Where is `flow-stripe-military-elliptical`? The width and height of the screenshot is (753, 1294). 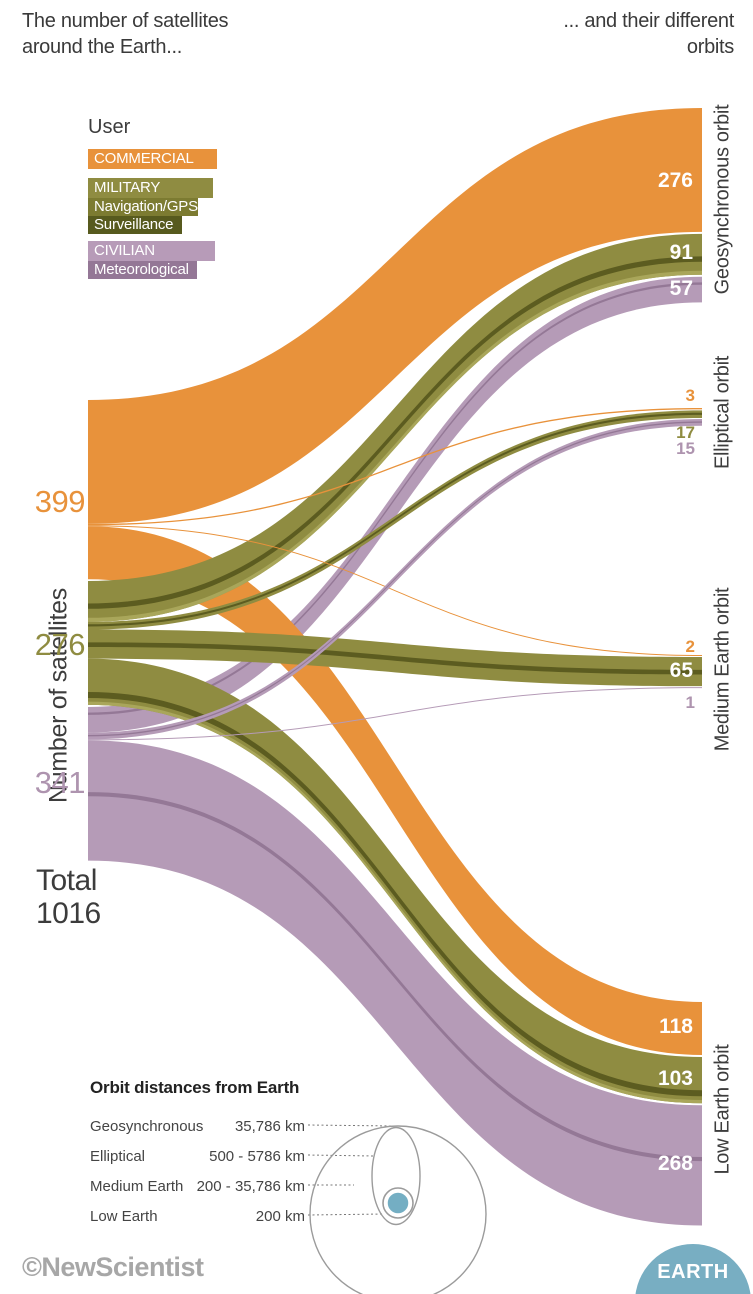
flow-stripe-military-elliptical is located at coordinates (395, 519).